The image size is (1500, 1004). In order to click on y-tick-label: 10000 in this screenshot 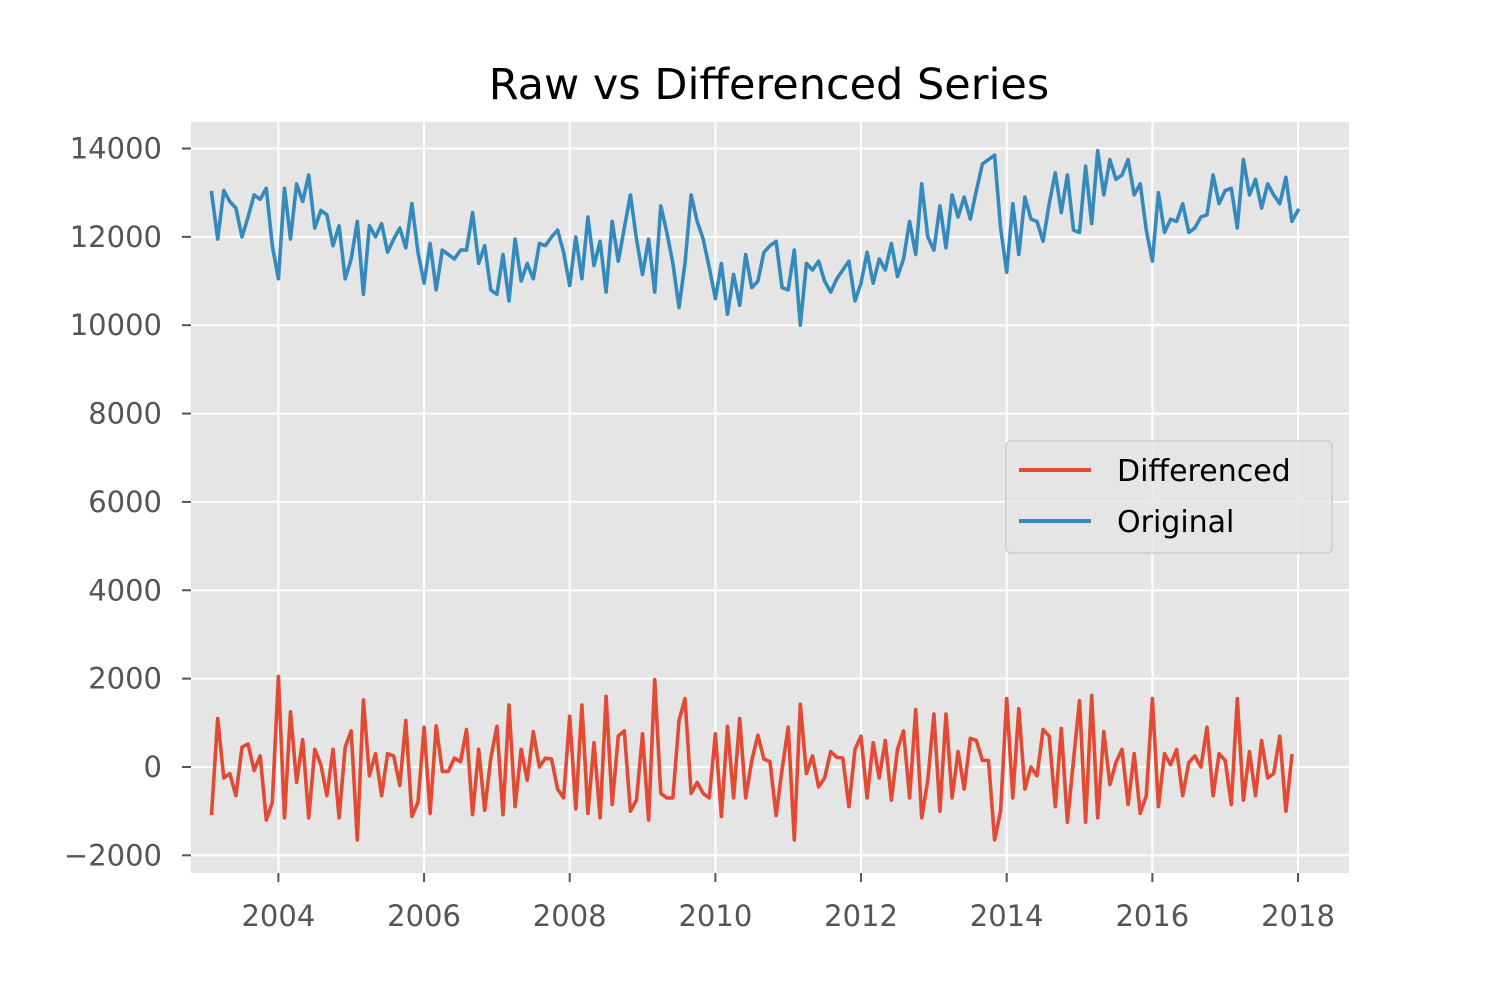, I will do `click(116, 325)`.